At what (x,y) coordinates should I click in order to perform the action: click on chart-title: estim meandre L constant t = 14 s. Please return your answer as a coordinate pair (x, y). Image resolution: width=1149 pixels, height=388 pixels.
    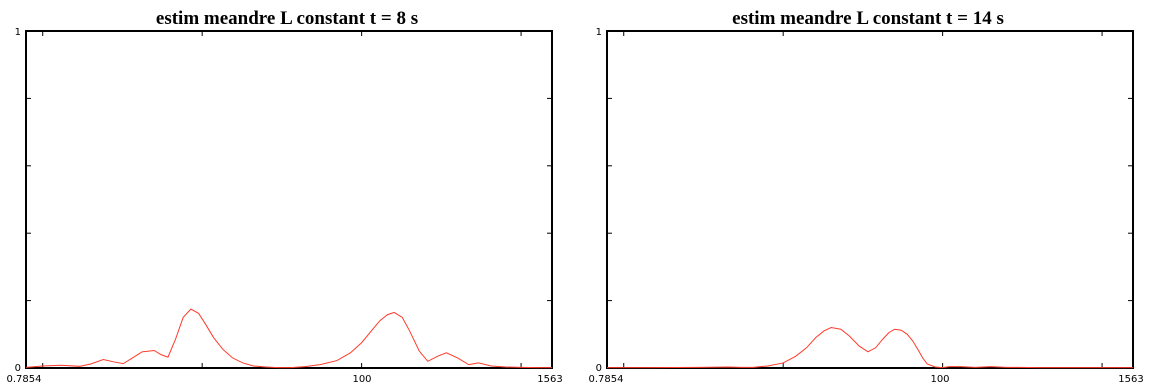
    Looking at the image, I should click on (868, 18).